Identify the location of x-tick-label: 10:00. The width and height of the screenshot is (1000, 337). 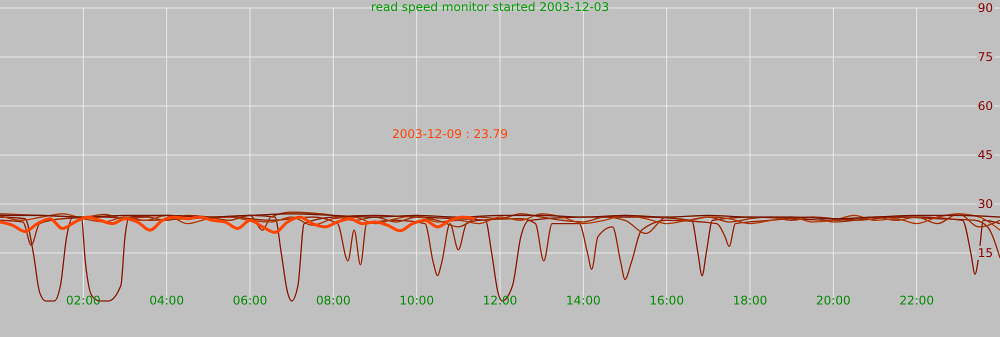
(416, 301).